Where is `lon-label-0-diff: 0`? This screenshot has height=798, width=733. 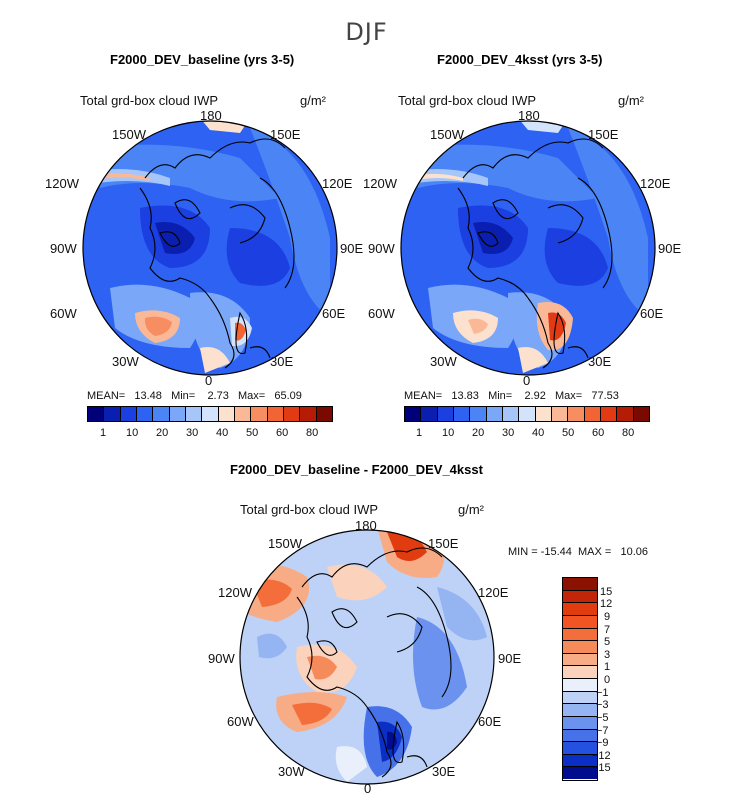
lon-label-0-diff: 0 is located at coordinates (368, 788).